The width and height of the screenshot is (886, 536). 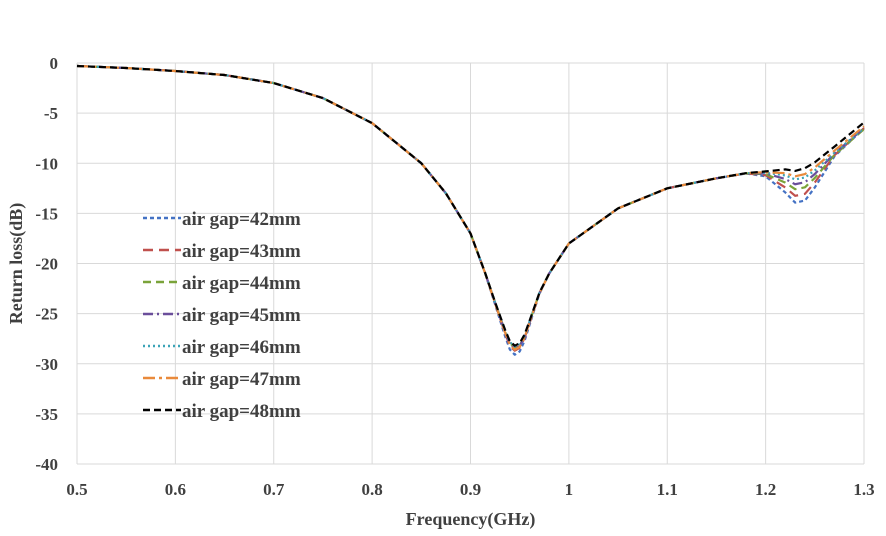 I want to click on y-tick-label: -20, so click(x=46, y=264).